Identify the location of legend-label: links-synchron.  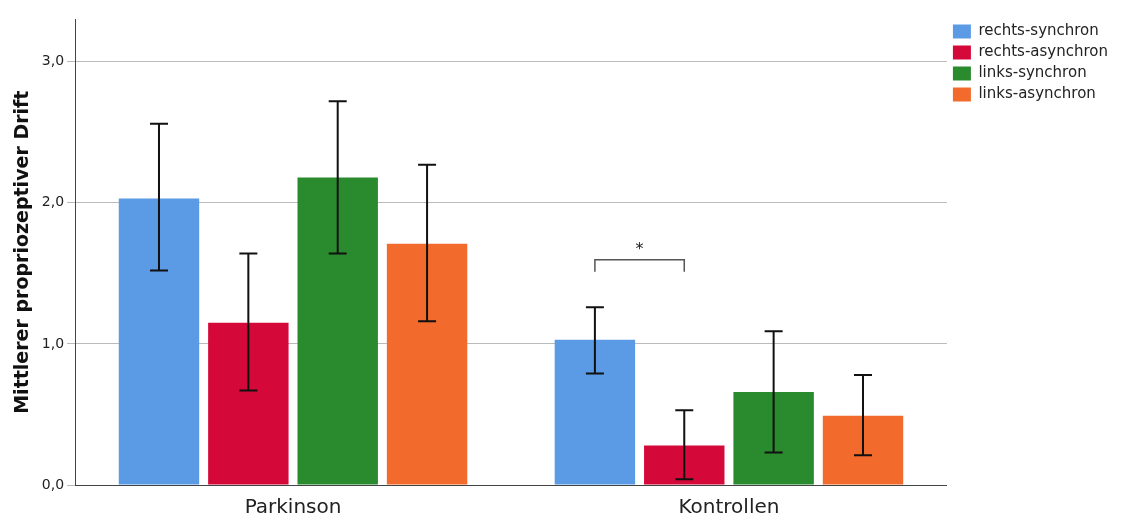
(1032, 72).